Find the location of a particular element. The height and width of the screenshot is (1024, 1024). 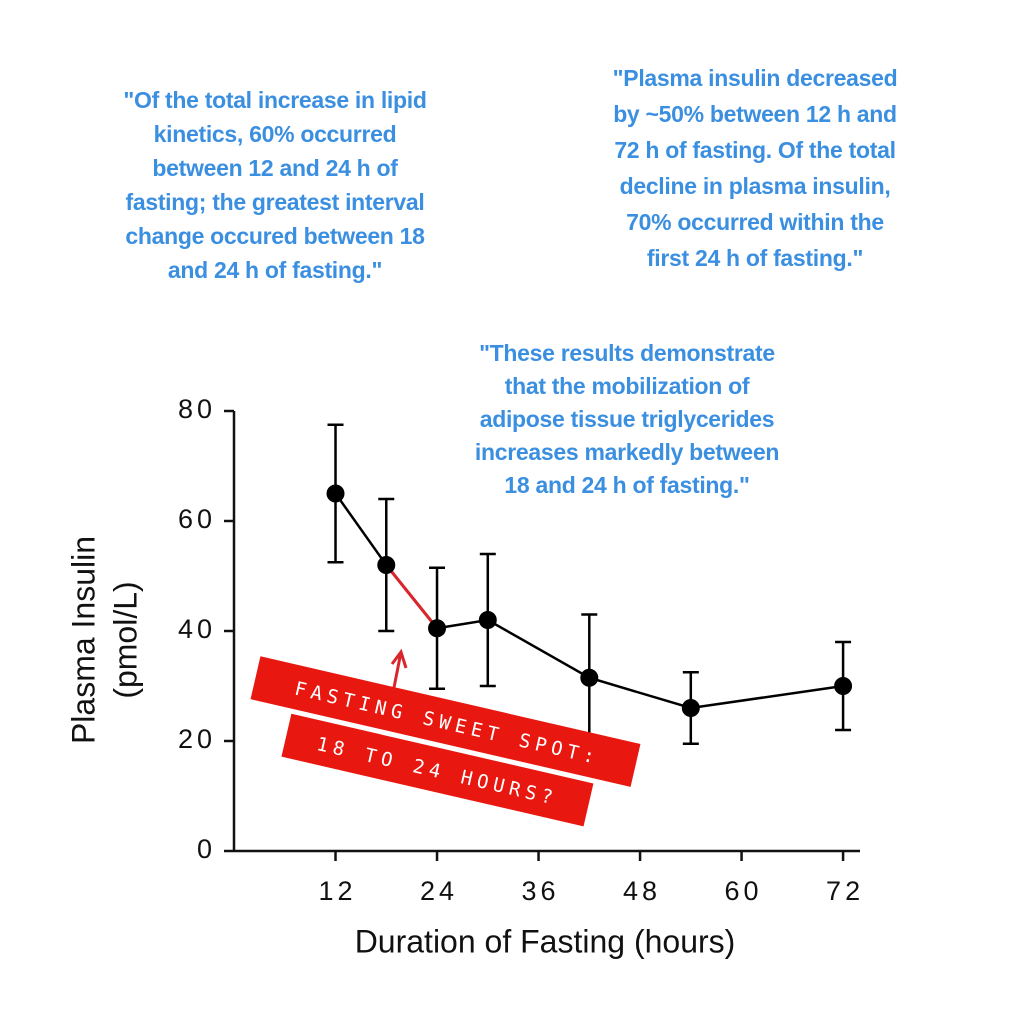

annotation-line: 18 and 24 h of fasting." is located at coordinates (626, 485).